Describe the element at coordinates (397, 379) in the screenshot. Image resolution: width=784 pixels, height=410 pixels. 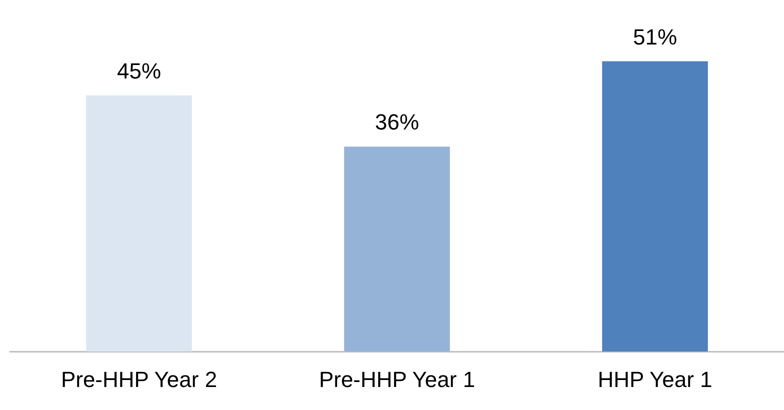
I see `x-tick-label: Pre-HHP Year 1` at that location.